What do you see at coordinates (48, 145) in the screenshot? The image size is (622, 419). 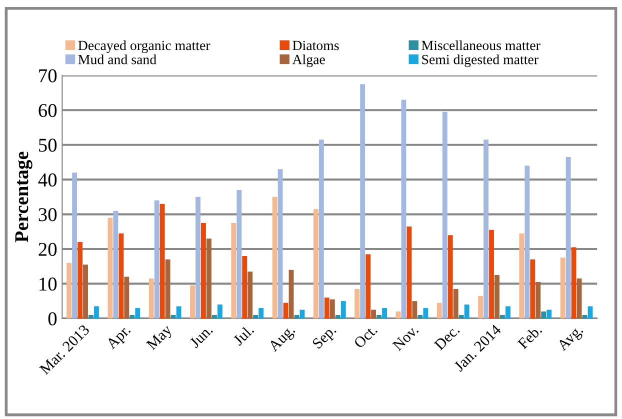 I see `y-tick-label: 50` at bounding box center [48, 145].